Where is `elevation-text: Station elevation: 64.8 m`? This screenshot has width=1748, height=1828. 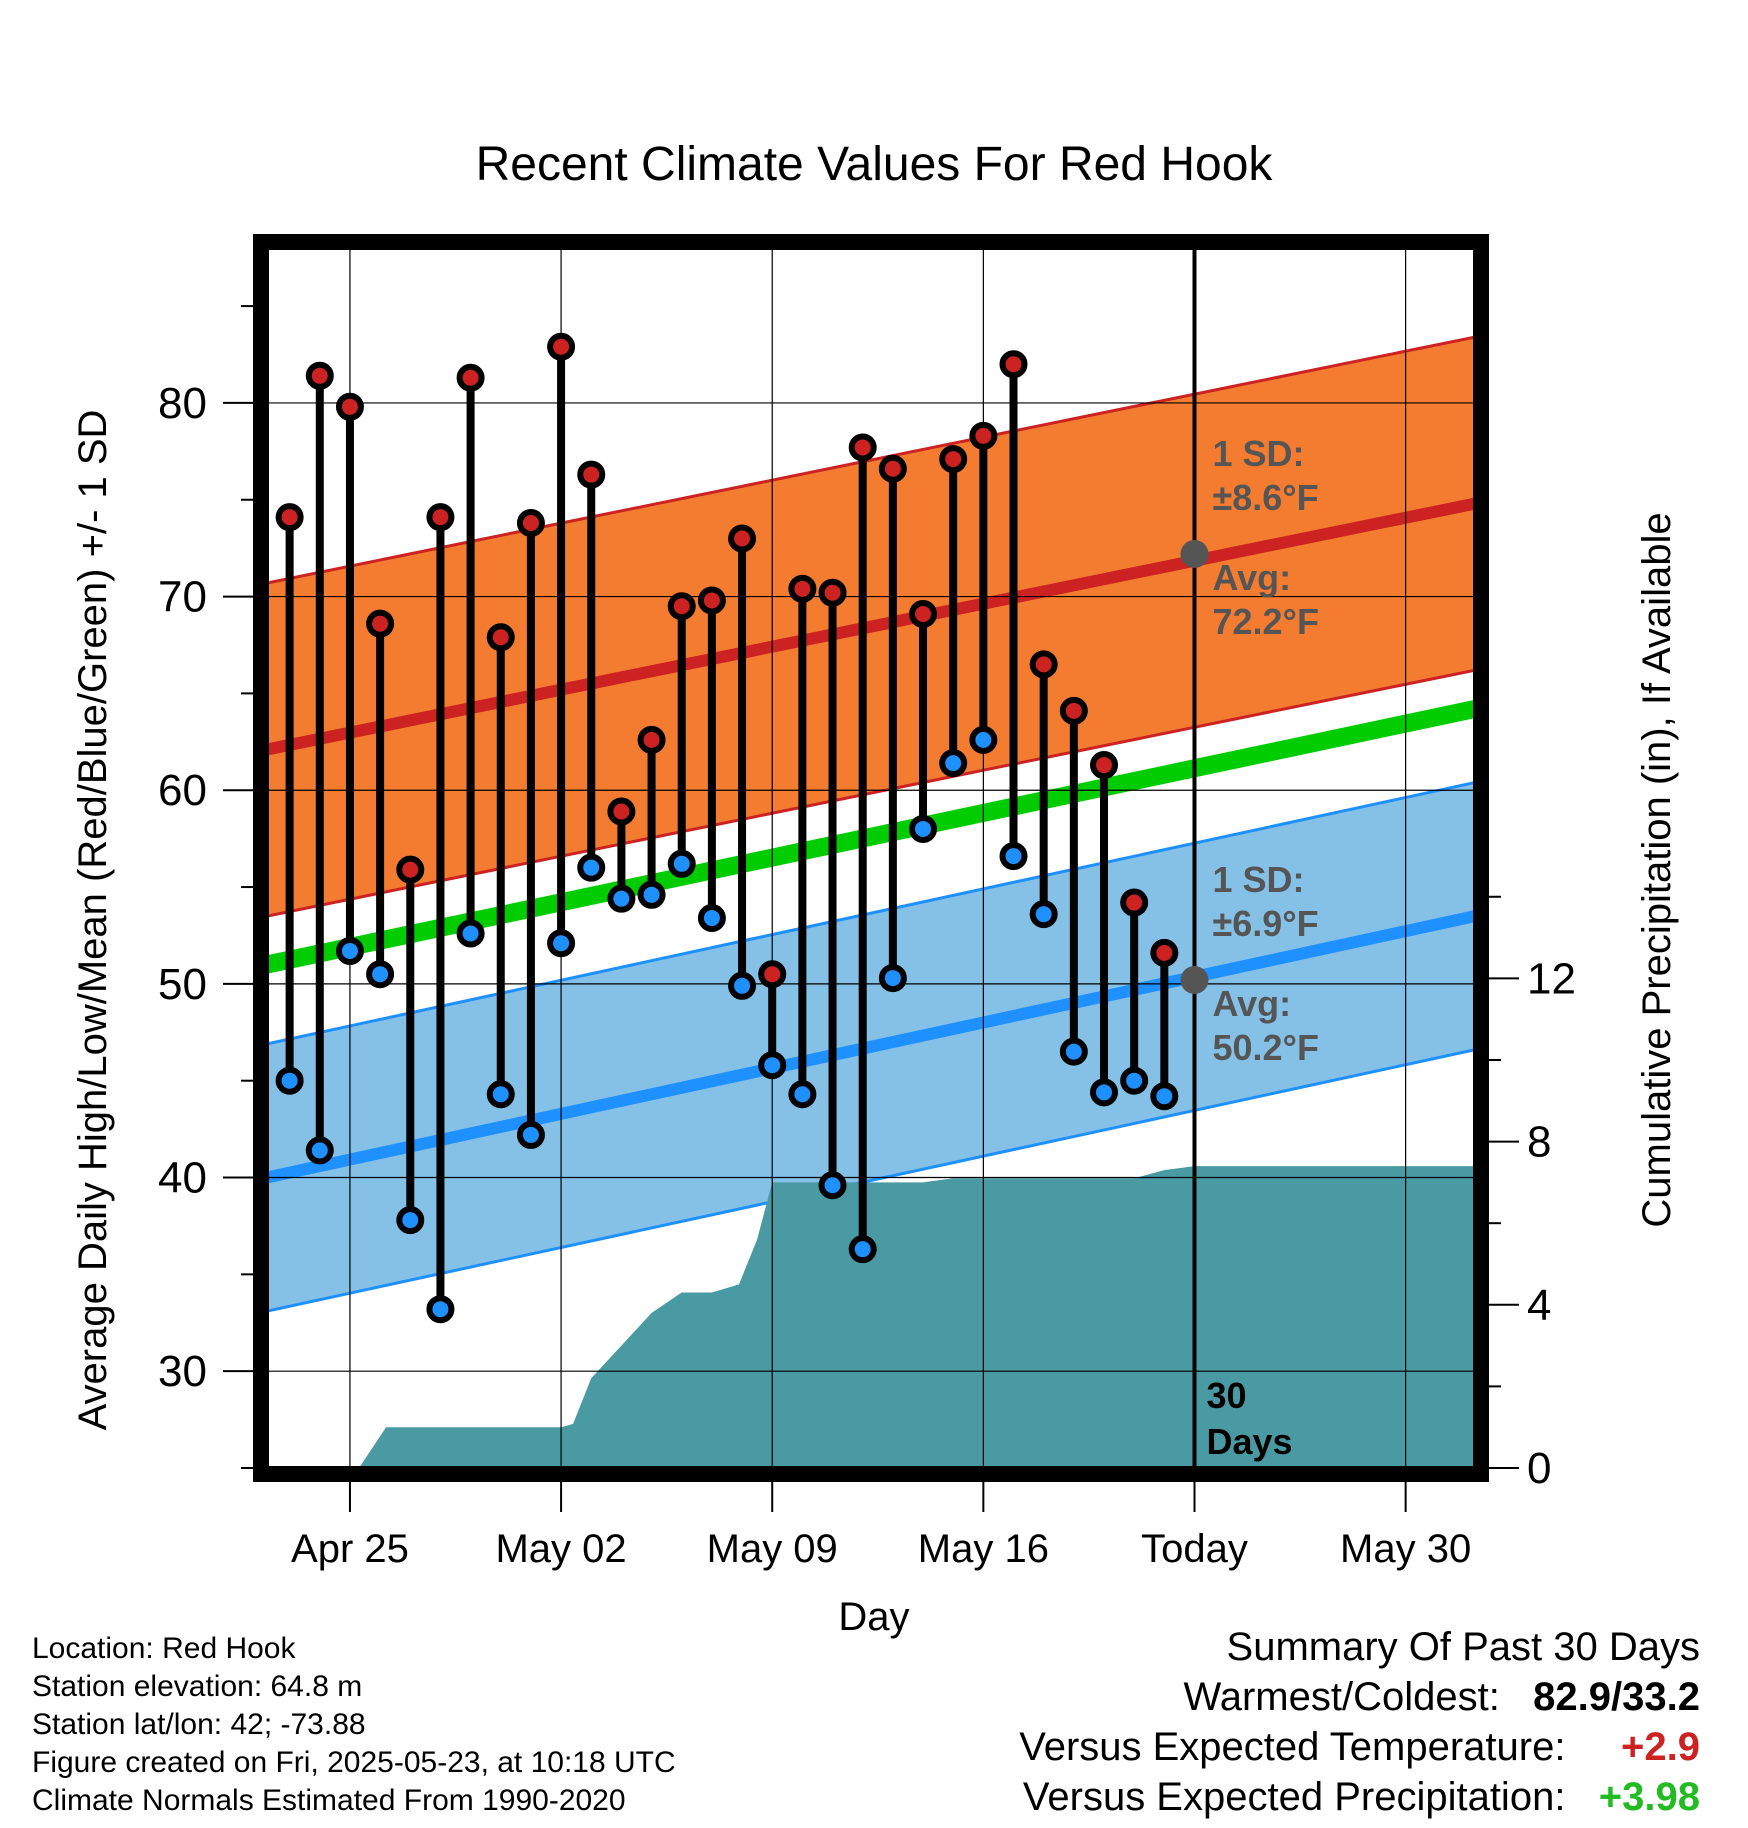
elevation-text: Station elevation: 64.8 m is located at coordinates (197, 1686).